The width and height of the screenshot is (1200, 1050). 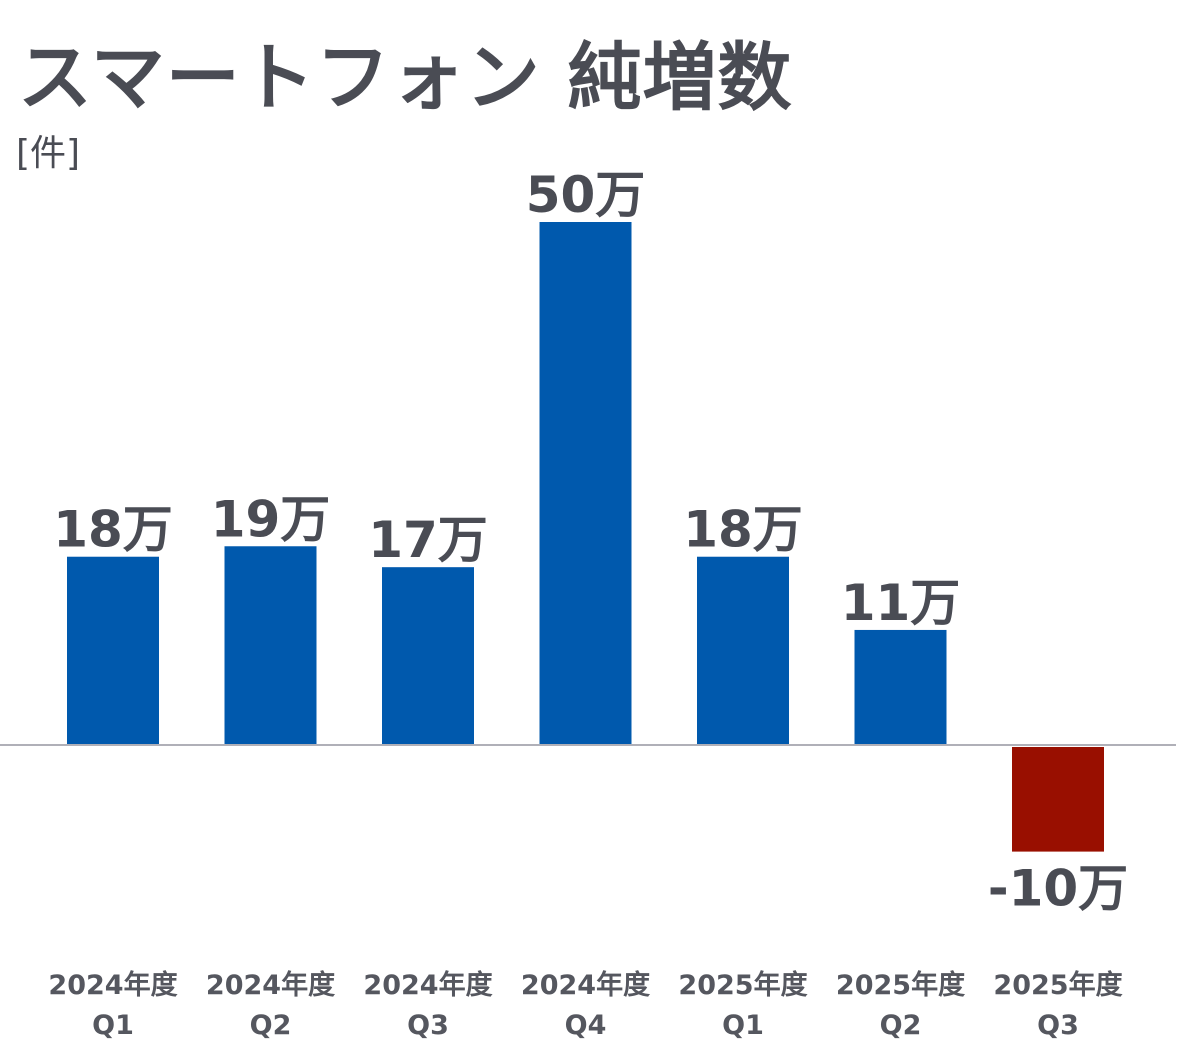 I want to click on data-label: -10万, so click(x=1058, y=889).